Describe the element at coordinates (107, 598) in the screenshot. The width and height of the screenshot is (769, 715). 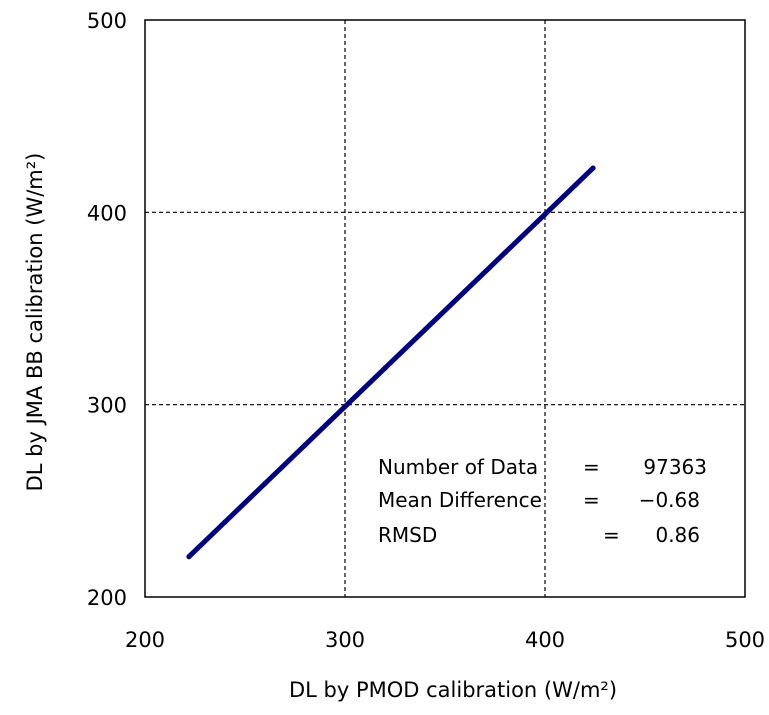
I see `y-tick-label: 200` at that location.